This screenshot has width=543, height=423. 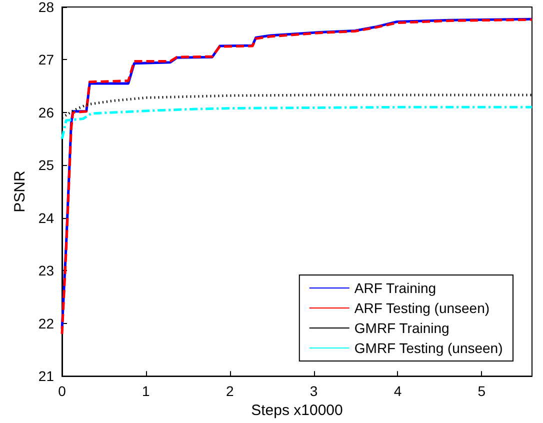 I want to click on x-tick-label: 2, so click(x=230, y=391).